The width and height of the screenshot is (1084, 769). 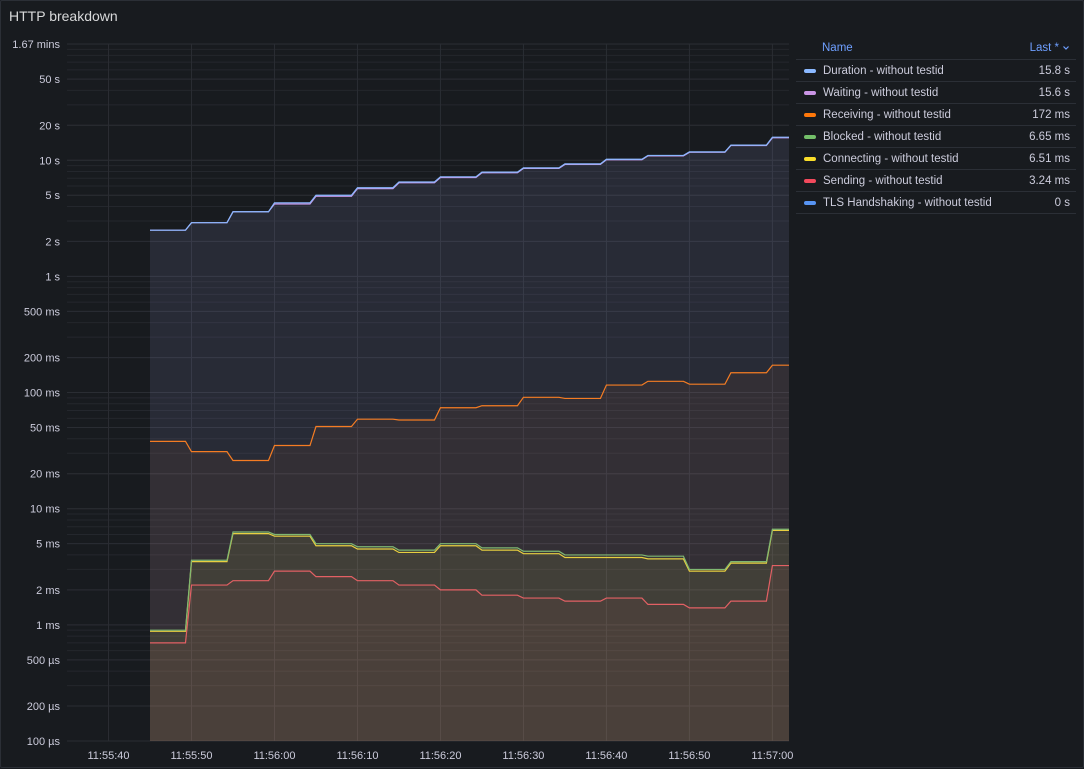 What do you see at coordinates (44, 661) in the screenshot?
I see `y-tick-label: 500 µs` at bounding box center [44, 661].